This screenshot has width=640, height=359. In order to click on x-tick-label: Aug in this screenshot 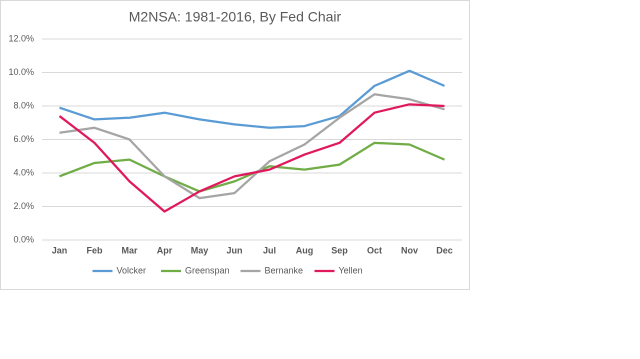, I will do `click(305, 250)`.